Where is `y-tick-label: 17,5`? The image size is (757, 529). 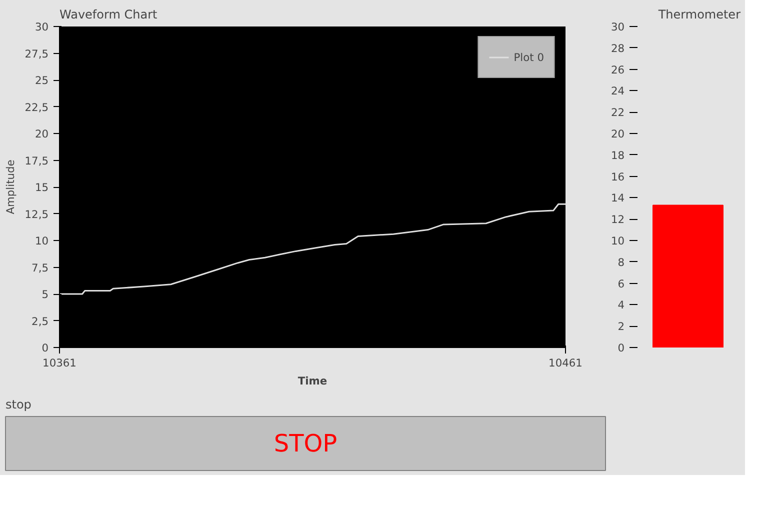 y-tick-label: 17,5 is located at coordinates (36, 161).